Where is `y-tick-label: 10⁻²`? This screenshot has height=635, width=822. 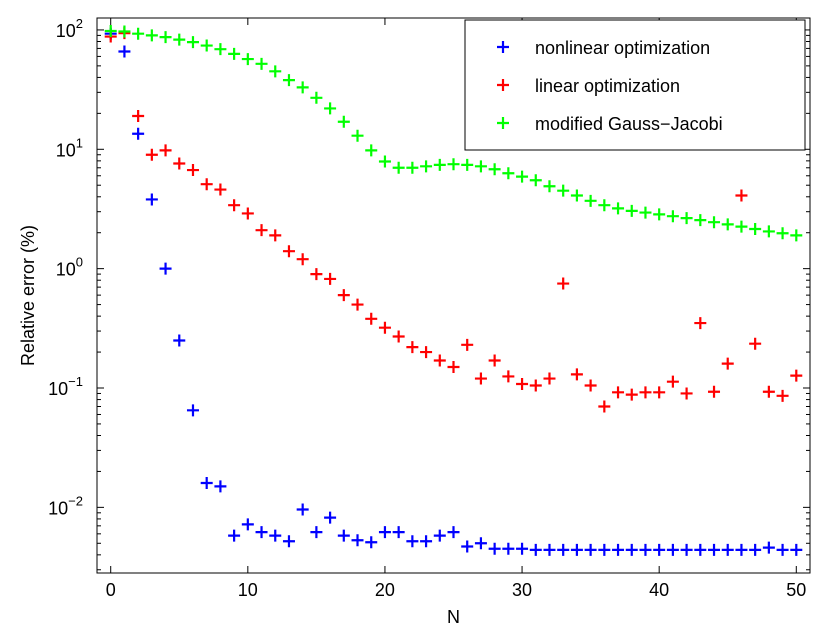
y-tick-label: 10⁻² is located at coordinates (65, 505).